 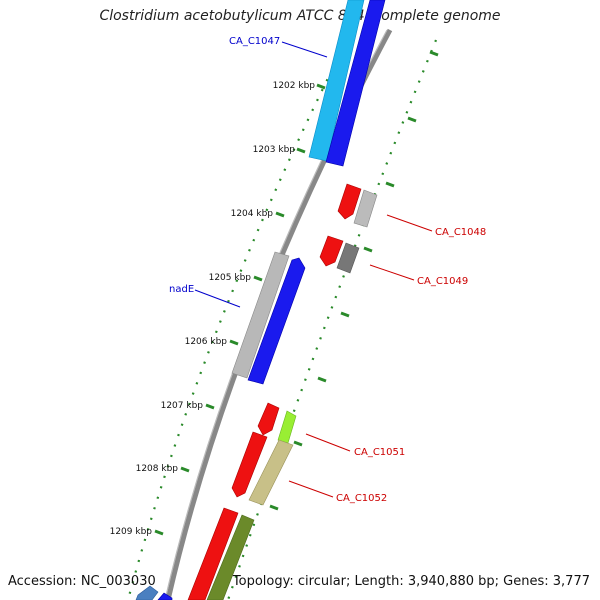 What do you see at coordinates (349, 201) in the screenshot?
I see `feature-CA_C1048-cds` at bounding box center [349, 201].